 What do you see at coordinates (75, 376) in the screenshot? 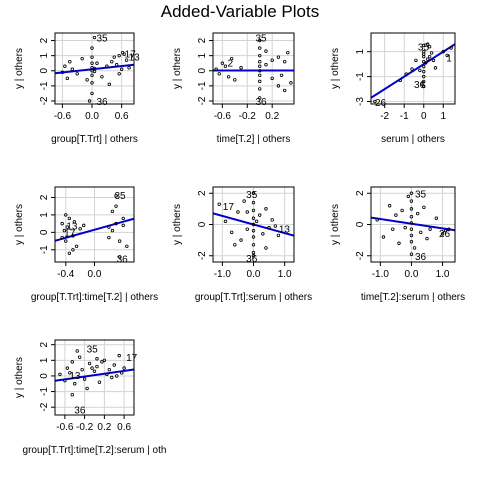
I see `point-label: 13` at bounding box center [75, 376].